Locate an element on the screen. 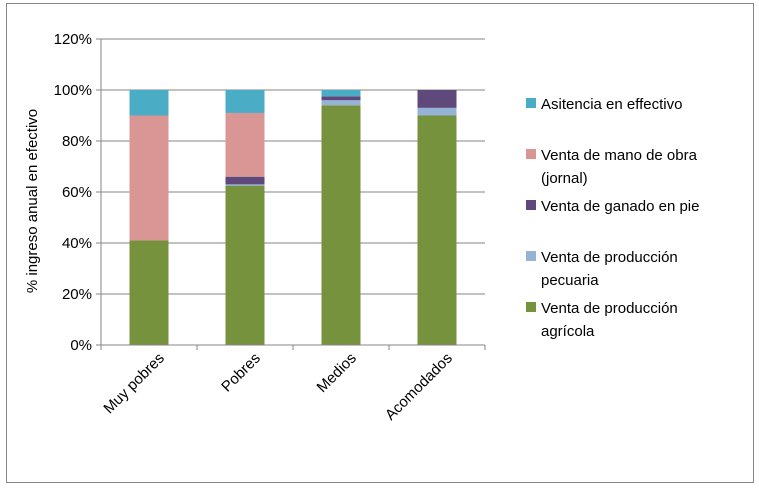 Image resolution: width=759 pixels, height=489 pixels. y-tick-label: 40% is located at coordinates (77, 243).